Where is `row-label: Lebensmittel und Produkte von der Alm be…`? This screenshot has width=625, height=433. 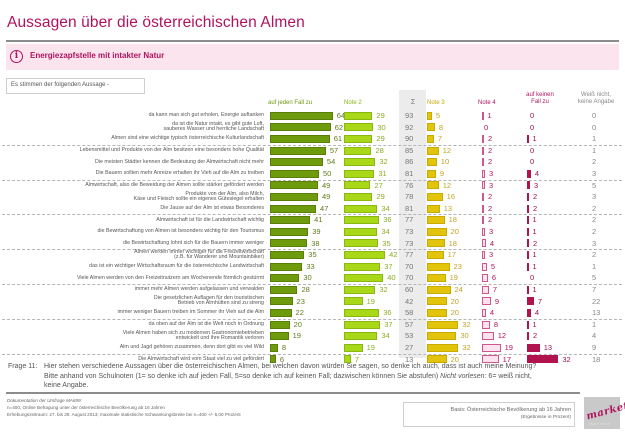
row-label: Lebensmittel und Produkte von der Alm be… is located at coordinates (171, 150).